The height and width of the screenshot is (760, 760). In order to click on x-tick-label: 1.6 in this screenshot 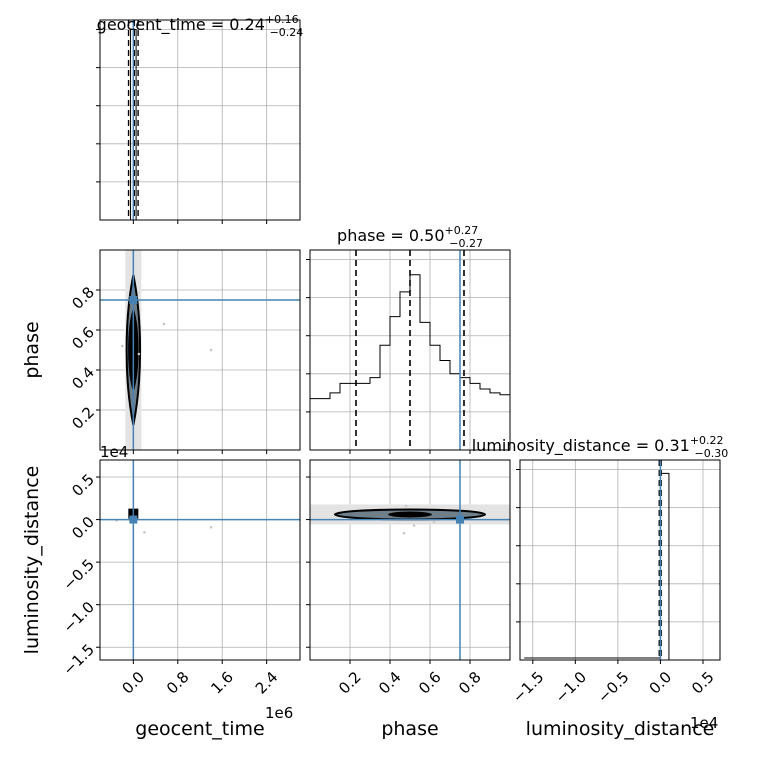, I will do `click(222, 683)`.